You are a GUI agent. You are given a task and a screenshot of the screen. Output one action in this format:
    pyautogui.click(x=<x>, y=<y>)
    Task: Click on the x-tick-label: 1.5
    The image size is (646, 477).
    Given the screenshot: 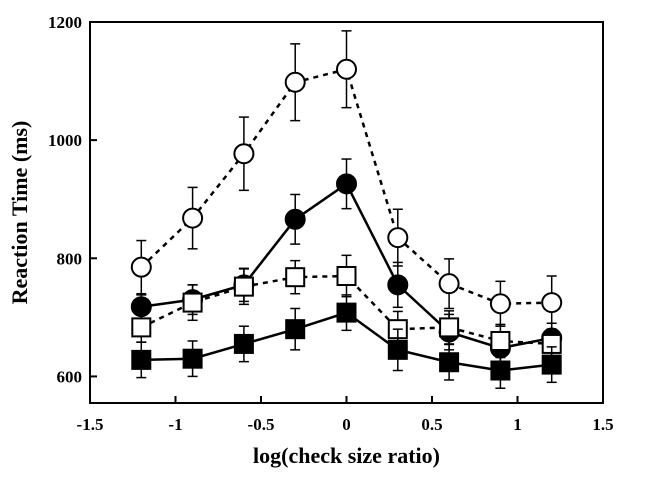 What is the action you would take?
    pyautogui.click(x=602, y=424)
    